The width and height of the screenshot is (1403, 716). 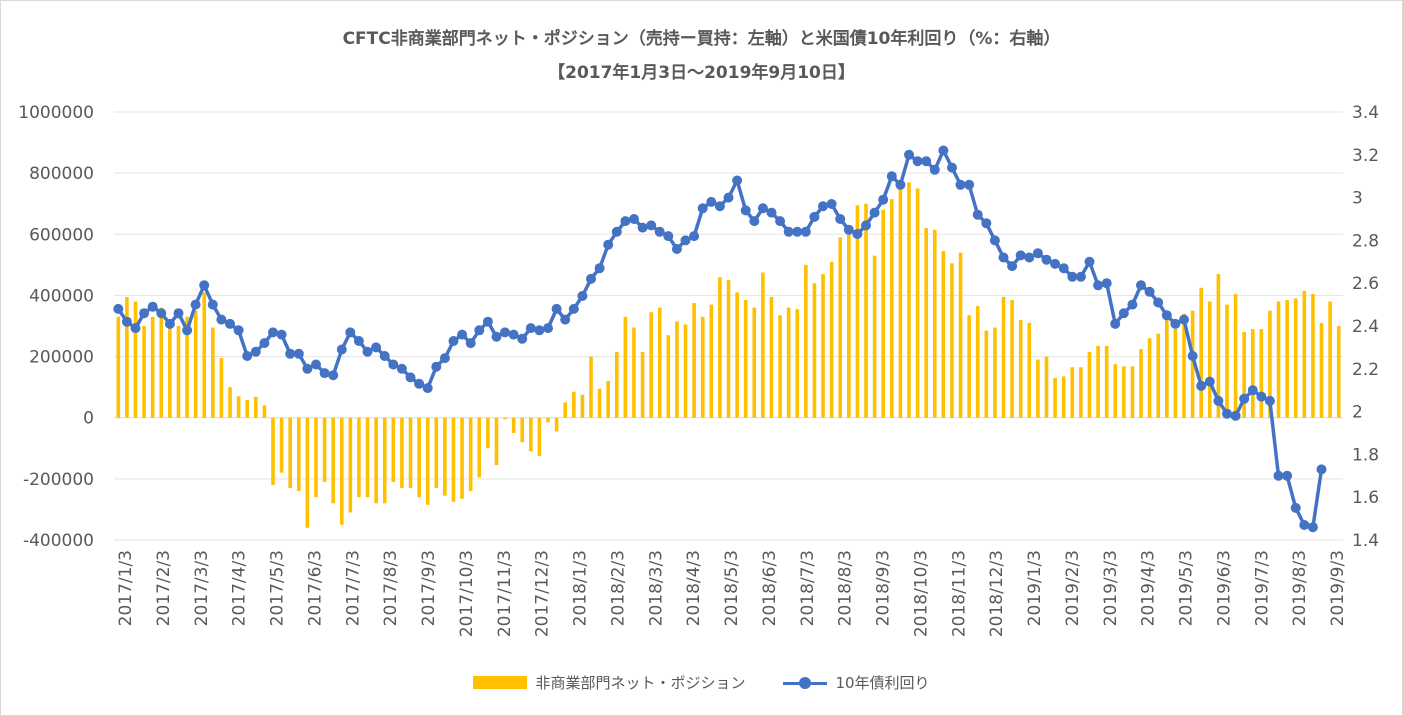 What do you see at coordinates (1262, 588) in the screenshot?
I see `x-tick-label: 2019/7/3` at bounding box center [1262, 588].